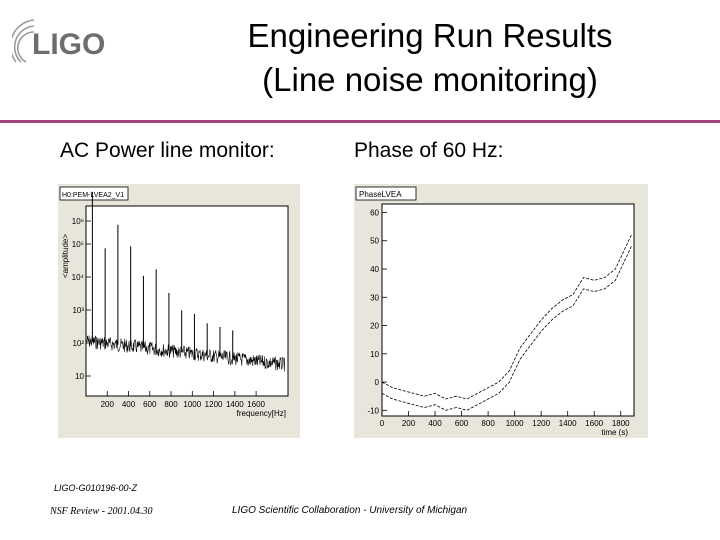 This screenshot has width=720, height=540. What do you see at coordinates (374, 326) in the screenshot?
I see `phase-y-tick-label: 20` at bounding box center [374, 326].